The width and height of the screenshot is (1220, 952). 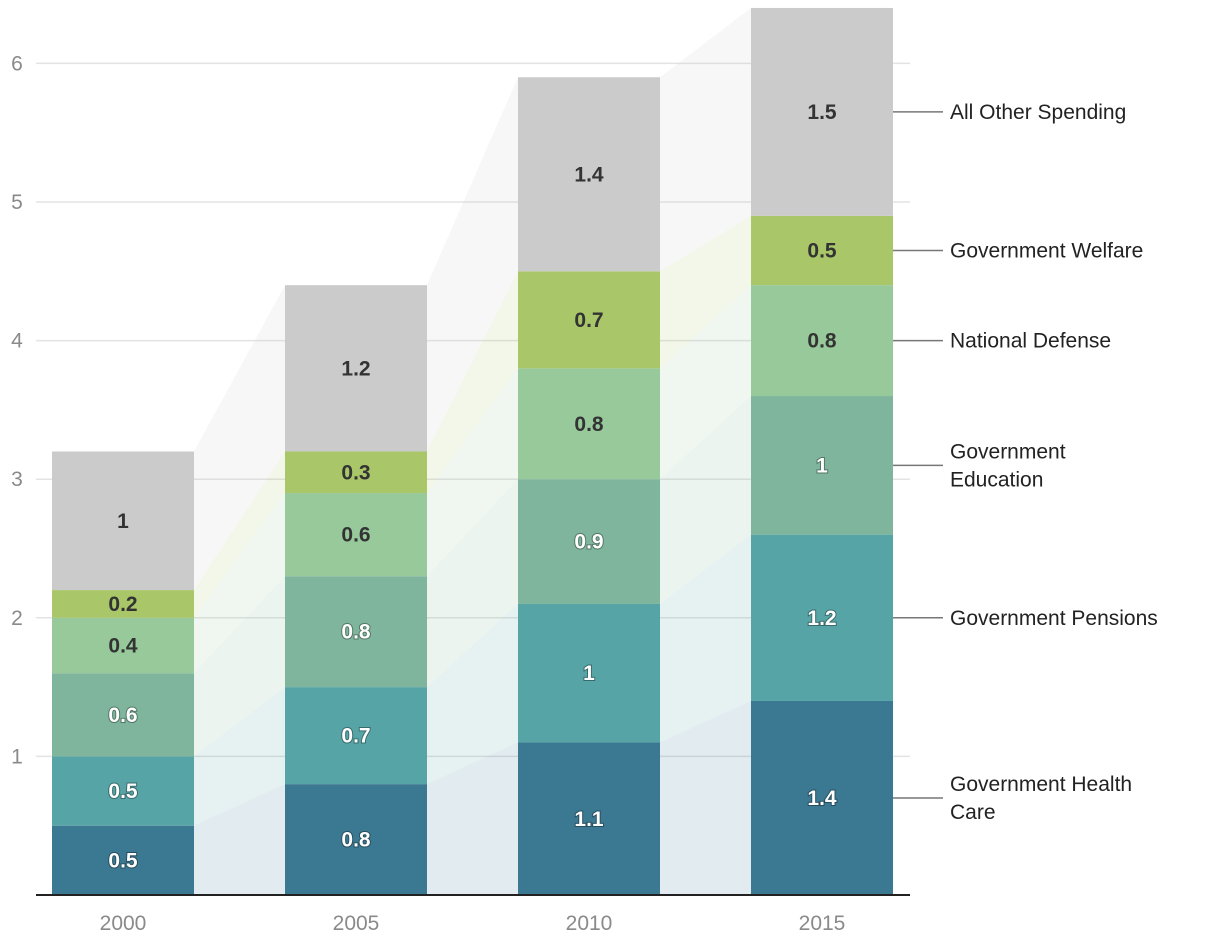 I want to click on bar-national-defense-2000, so click(x=123, y=645).